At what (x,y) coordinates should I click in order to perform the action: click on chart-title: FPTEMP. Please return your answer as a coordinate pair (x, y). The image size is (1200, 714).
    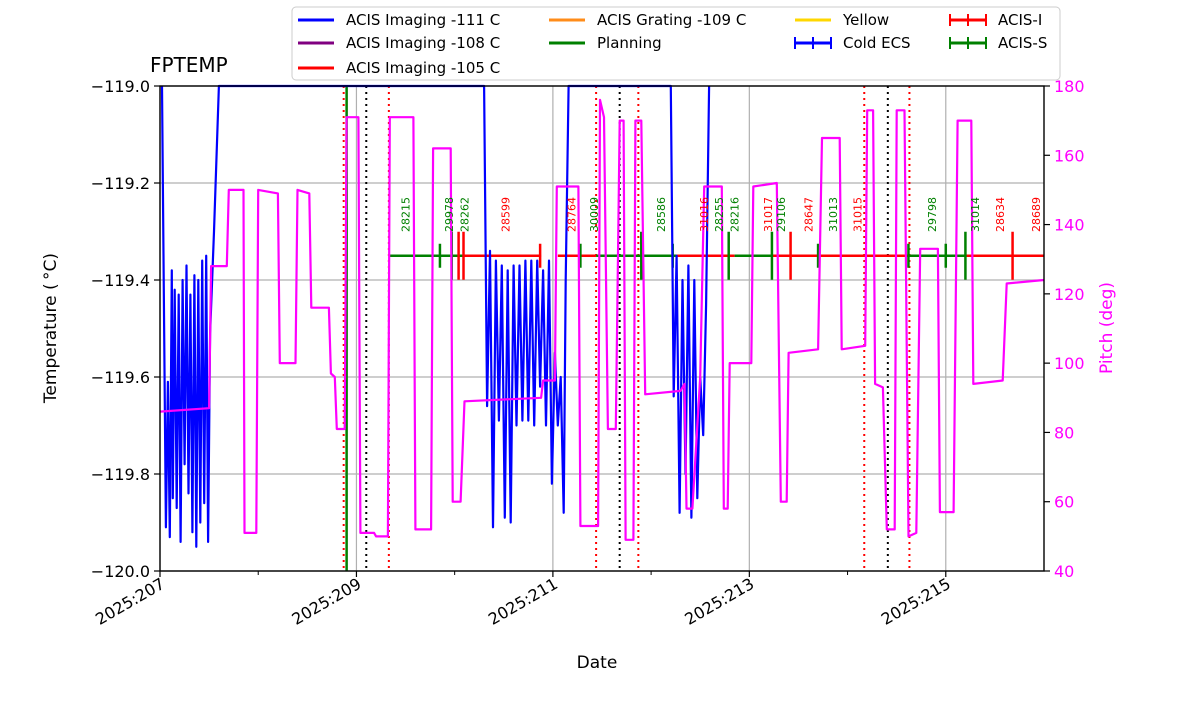
    Looking at the image, I should click on (189, 65).